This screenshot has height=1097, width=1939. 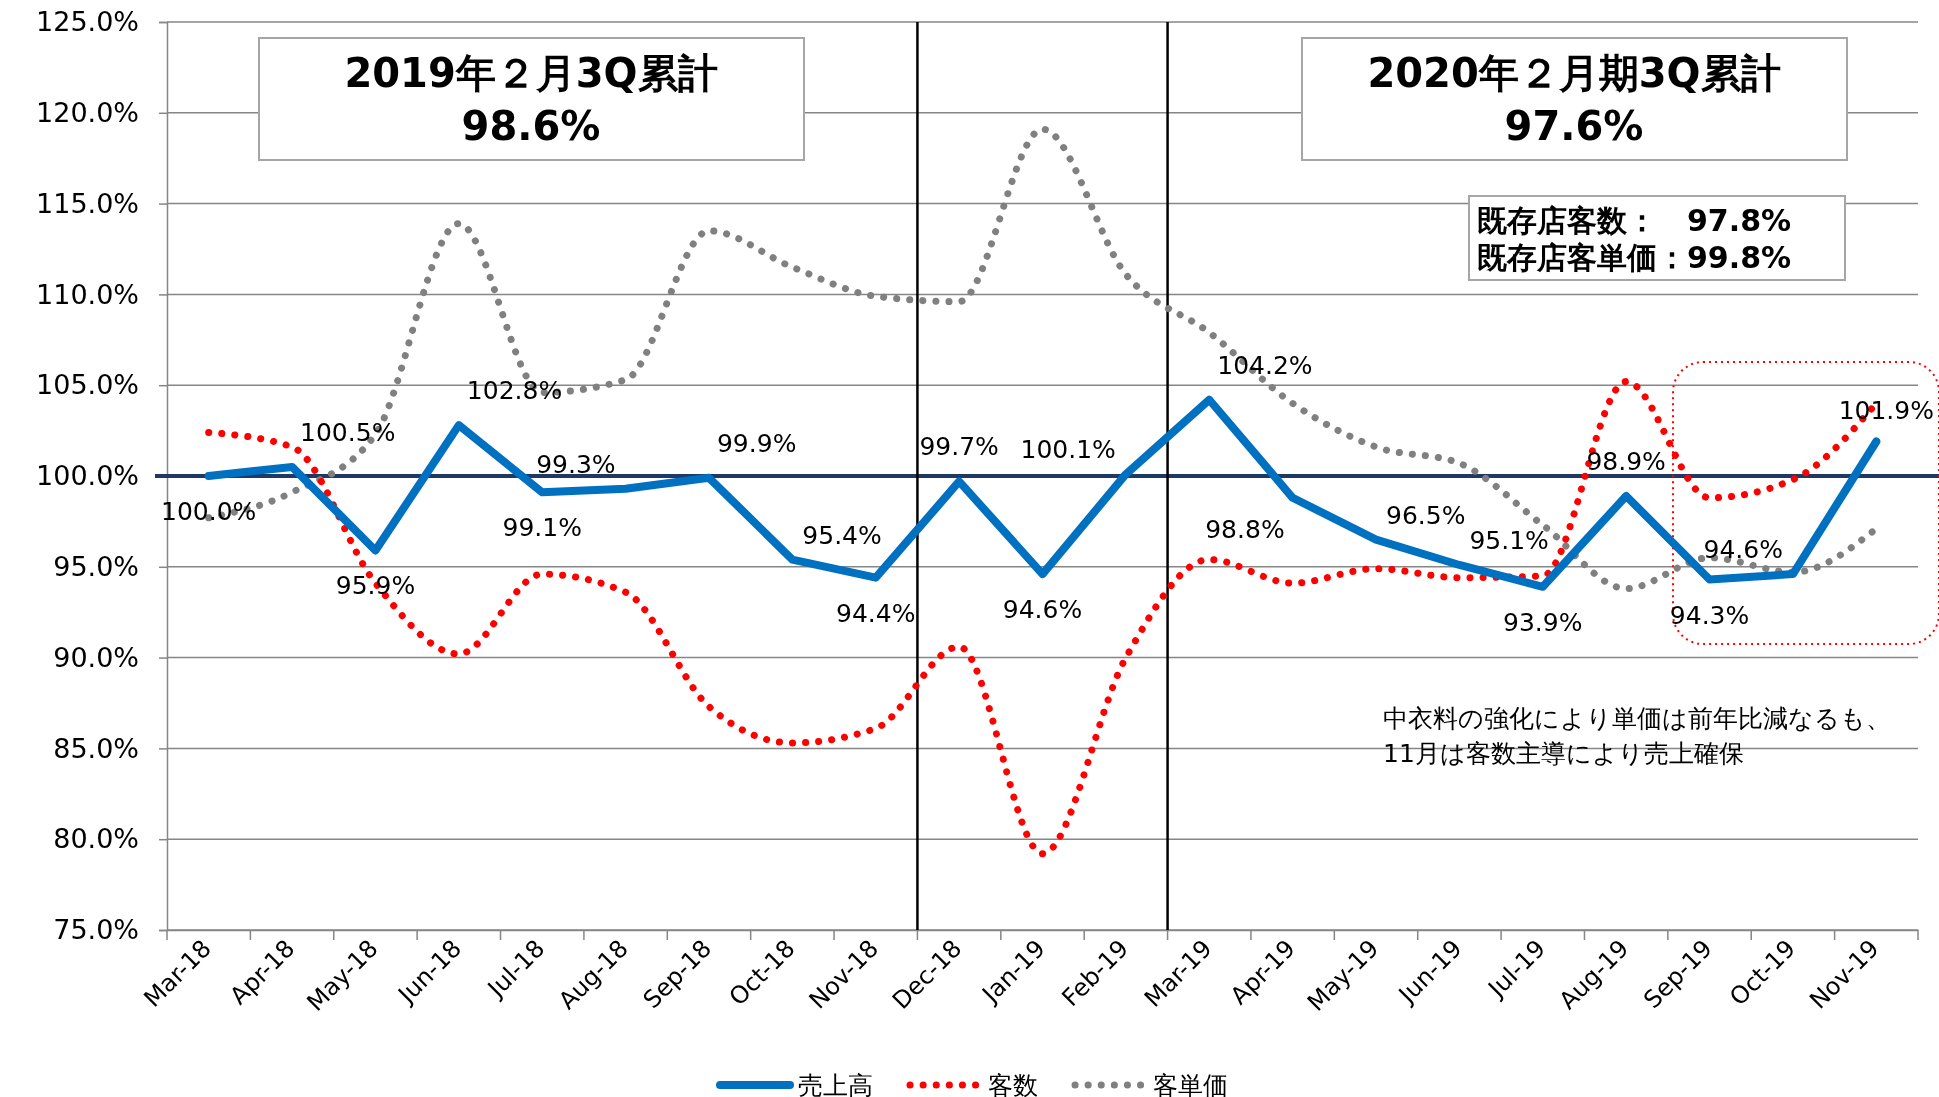 What do you see at coordinates (1709, 615) in the screenshot?
I see `data-label: 94.3%` at bounding box center [1709, 615].